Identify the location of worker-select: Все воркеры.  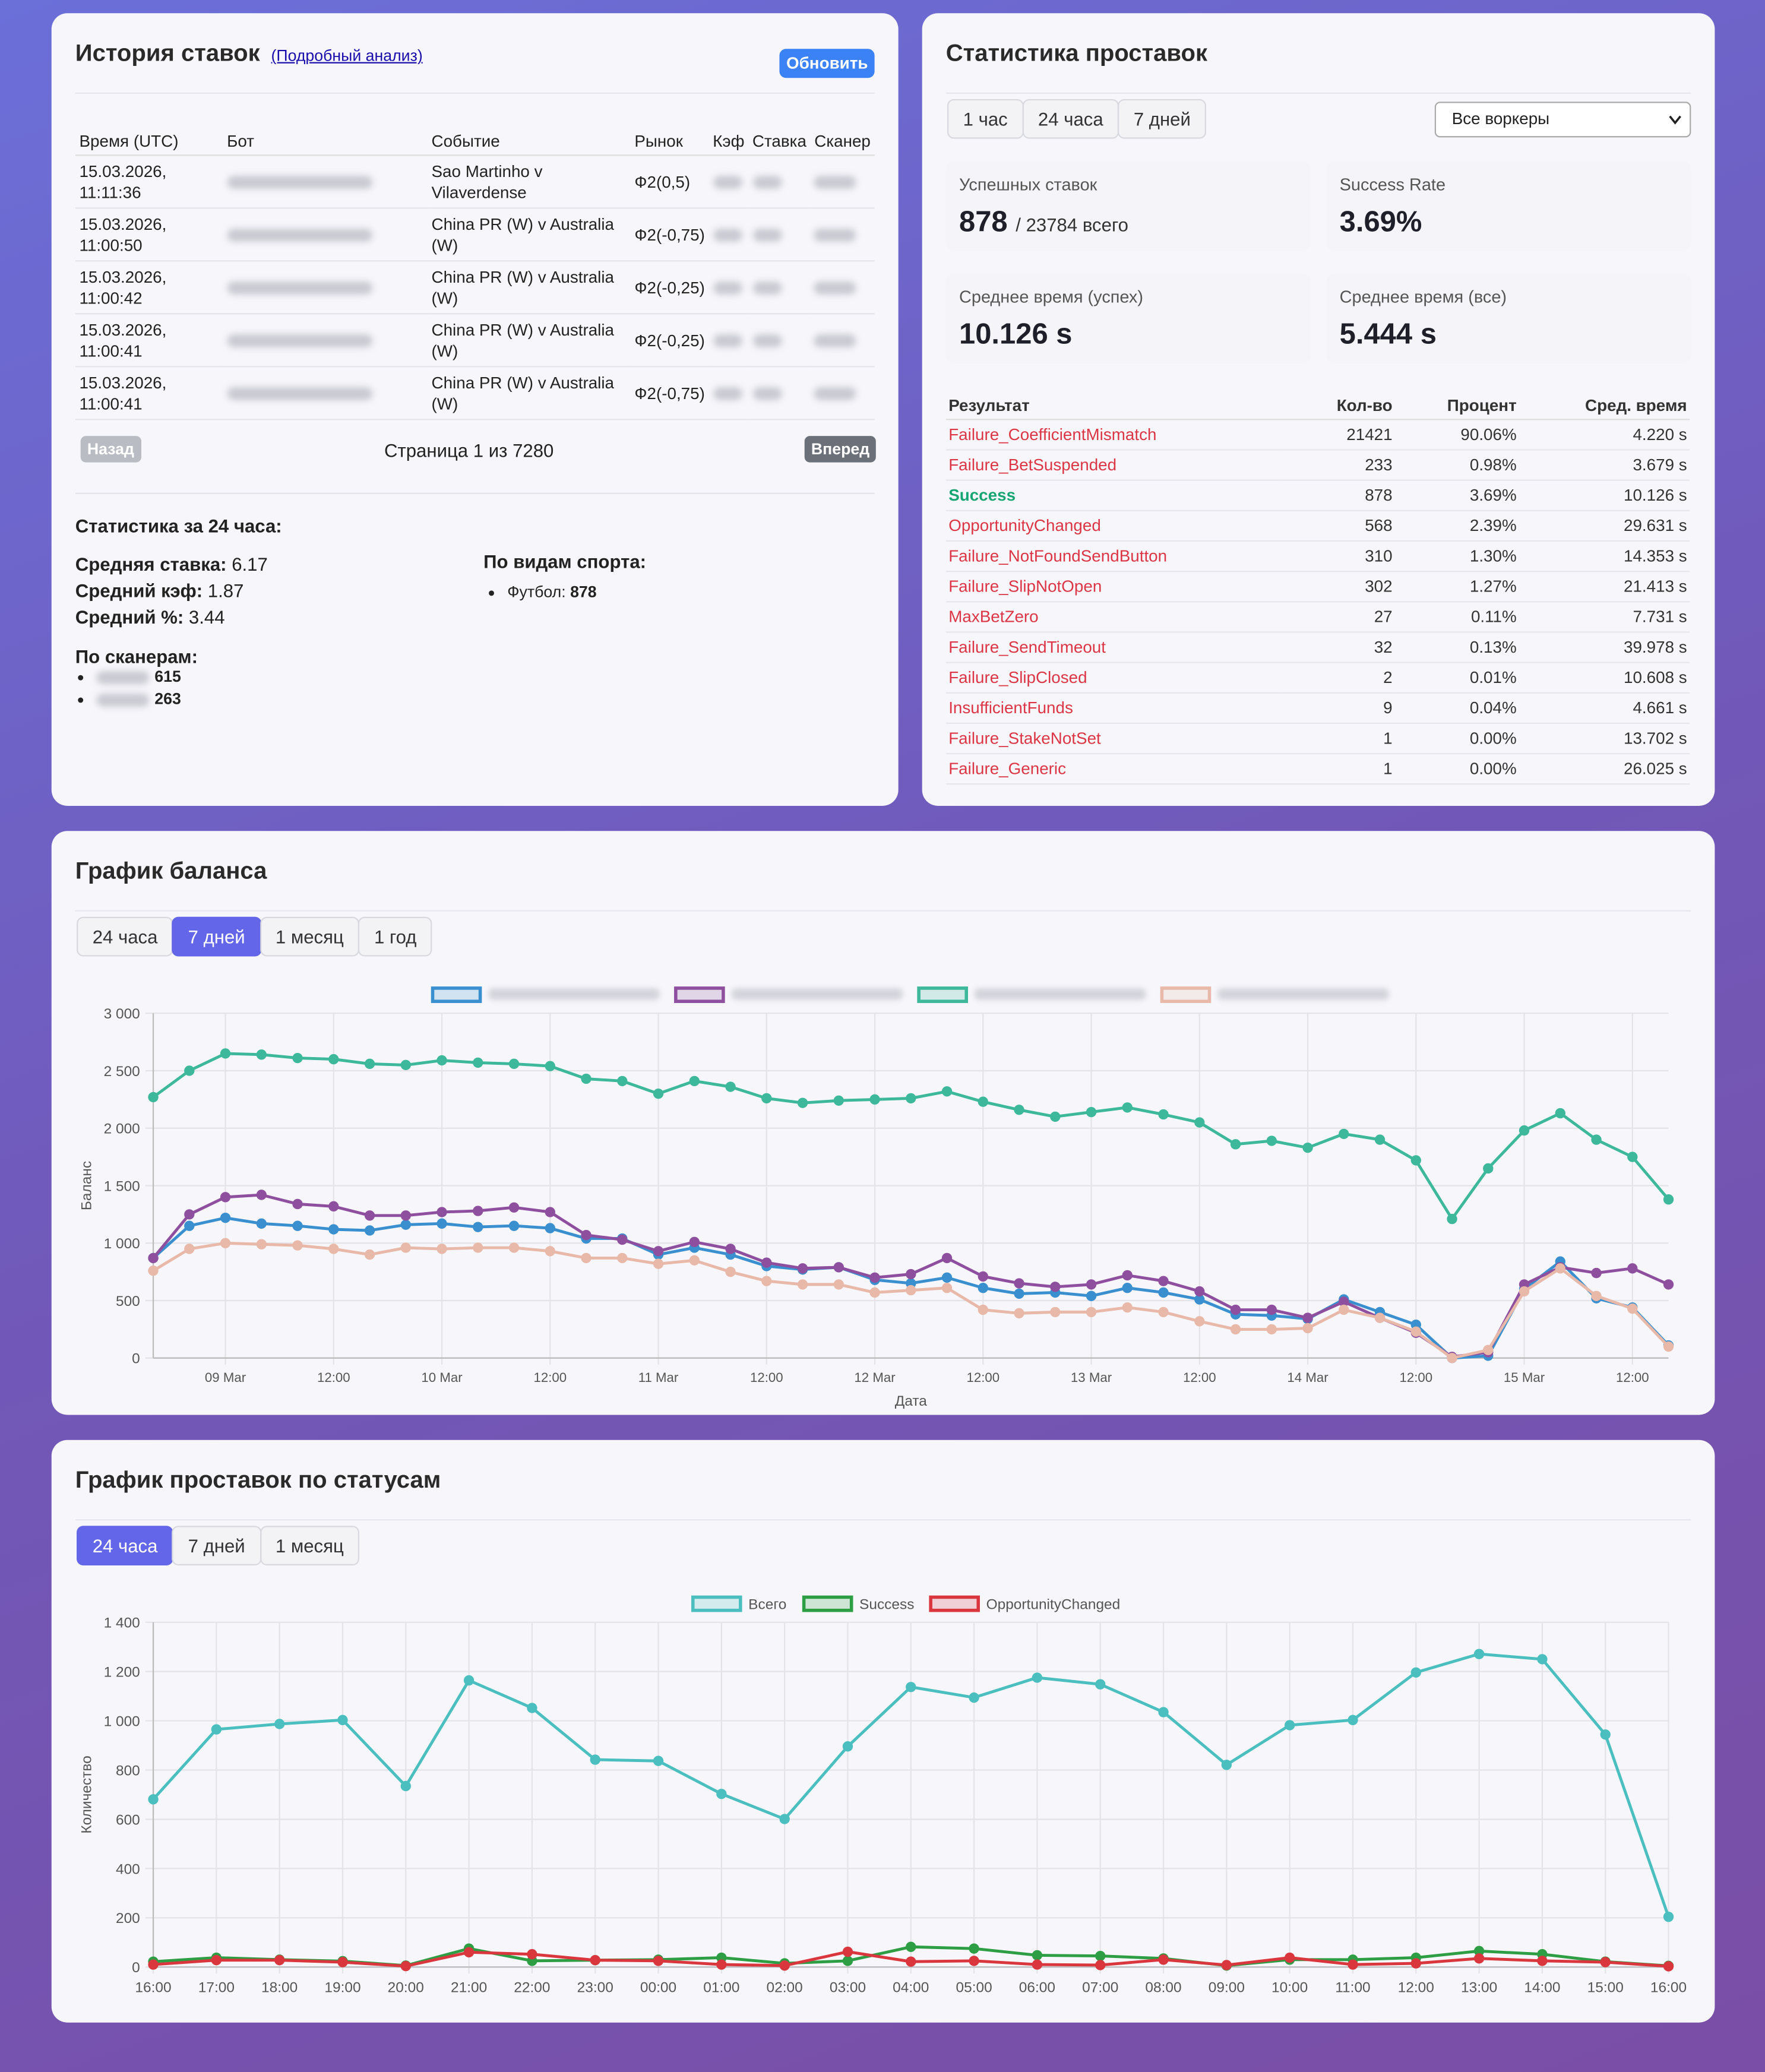
(1563, 120).